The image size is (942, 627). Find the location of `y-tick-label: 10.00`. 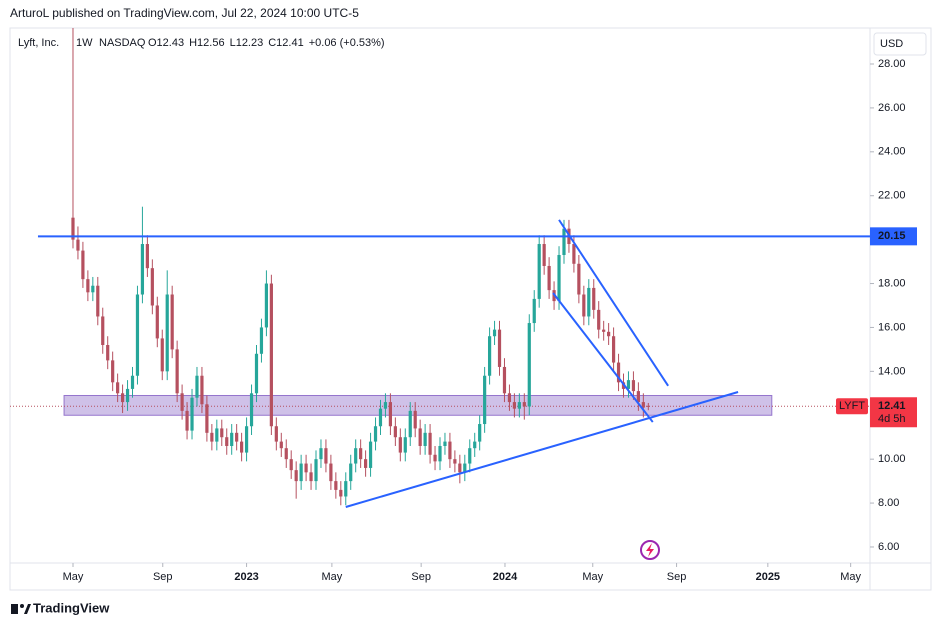

y-tick-label: 10.00 is located at coordinates (892, 459).